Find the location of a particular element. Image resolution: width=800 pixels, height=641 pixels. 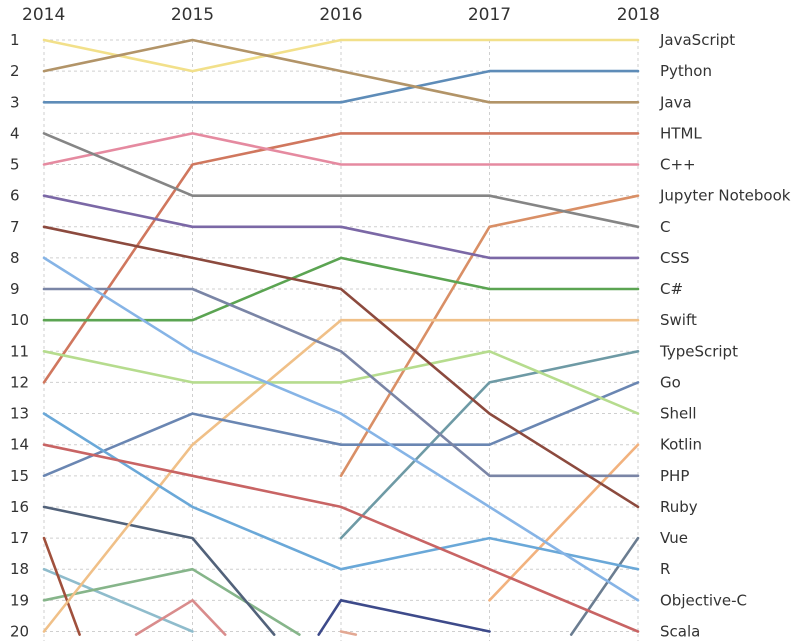

rank-label-18: 18 is located at coordinates (19, 569).